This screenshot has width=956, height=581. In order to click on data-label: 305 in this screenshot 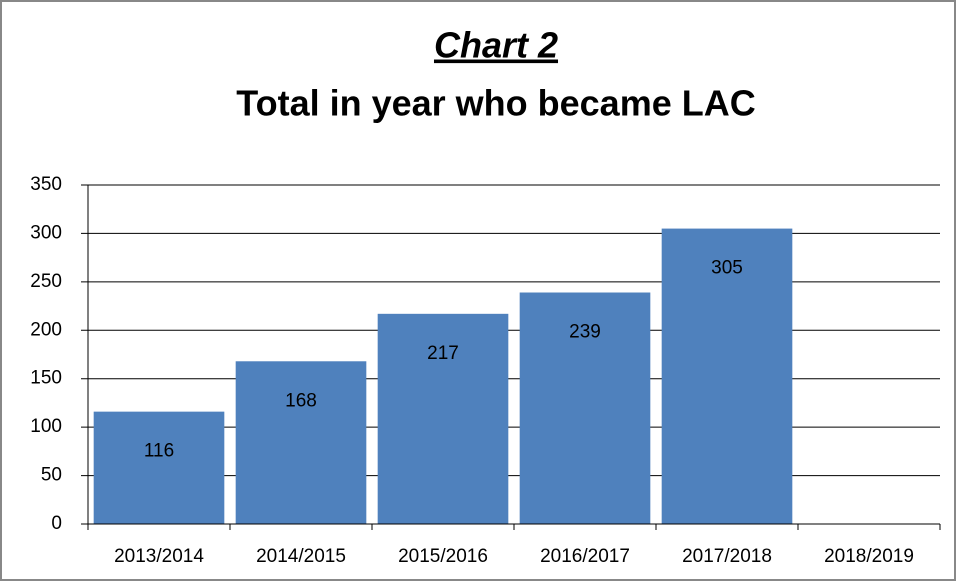, I will do `click(727, 268)`.